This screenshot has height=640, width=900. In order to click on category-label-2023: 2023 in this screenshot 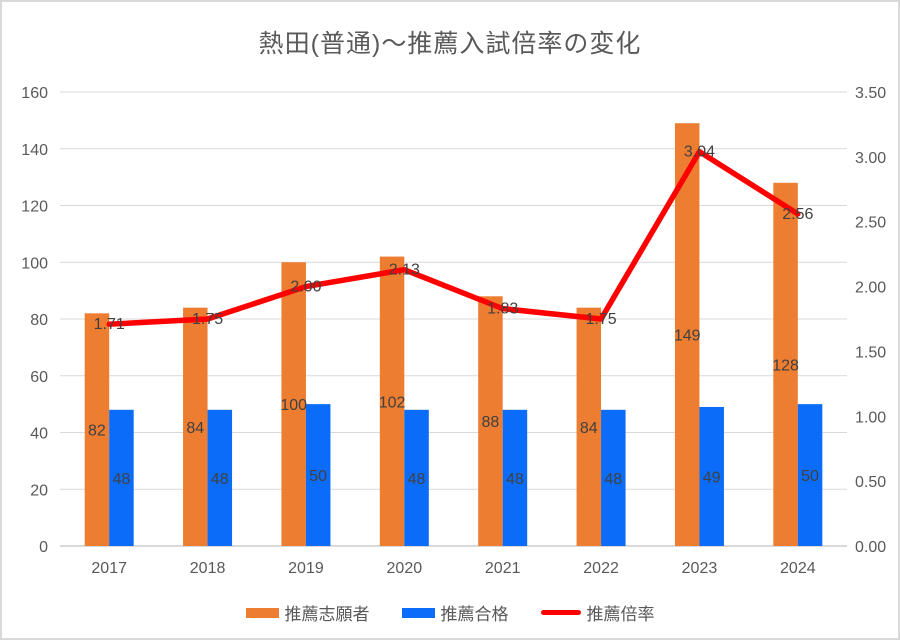, I will do `click(700, 568)`.